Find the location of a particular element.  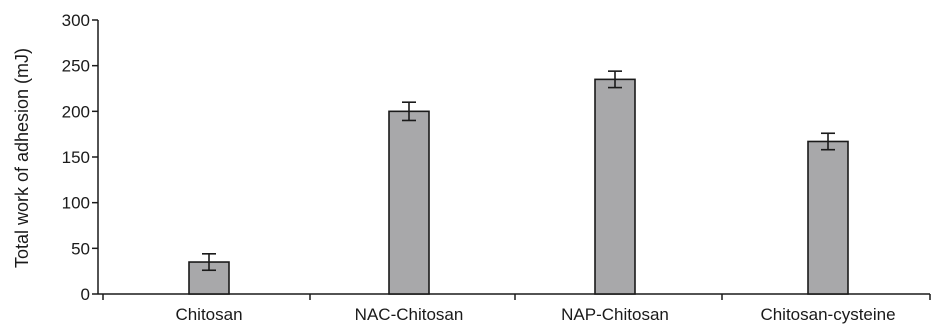

y-tick-label: 200 is located at coordinates (76, 111).